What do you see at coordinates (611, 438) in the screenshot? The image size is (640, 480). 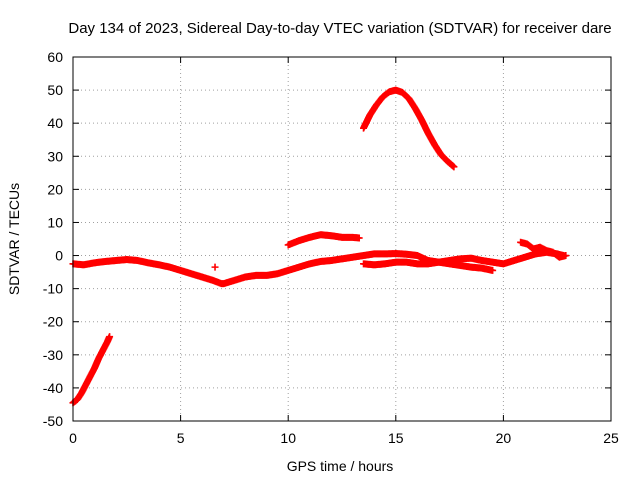 I see `x-tick-label: 25` at bounding box center [611, 438].